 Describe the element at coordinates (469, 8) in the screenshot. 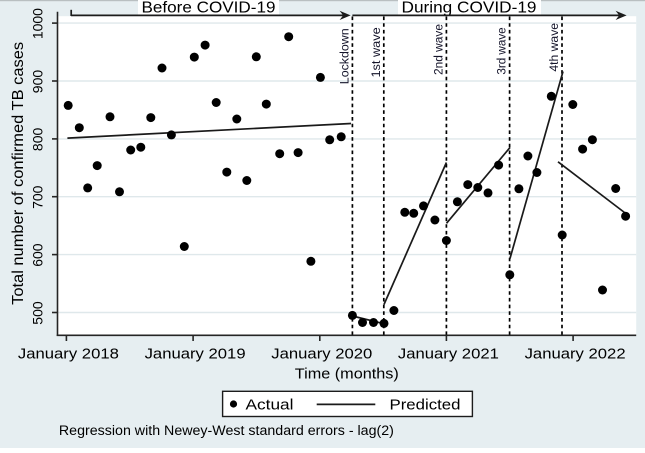

I see `svg-text: During COVID-19` at that location.